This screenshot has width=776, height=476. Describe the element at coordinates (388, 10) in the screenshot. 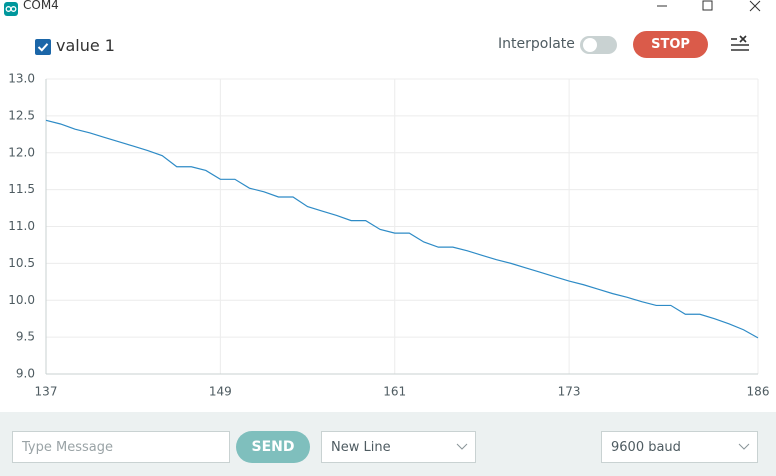

I see `title-bar: COM4` at that location.